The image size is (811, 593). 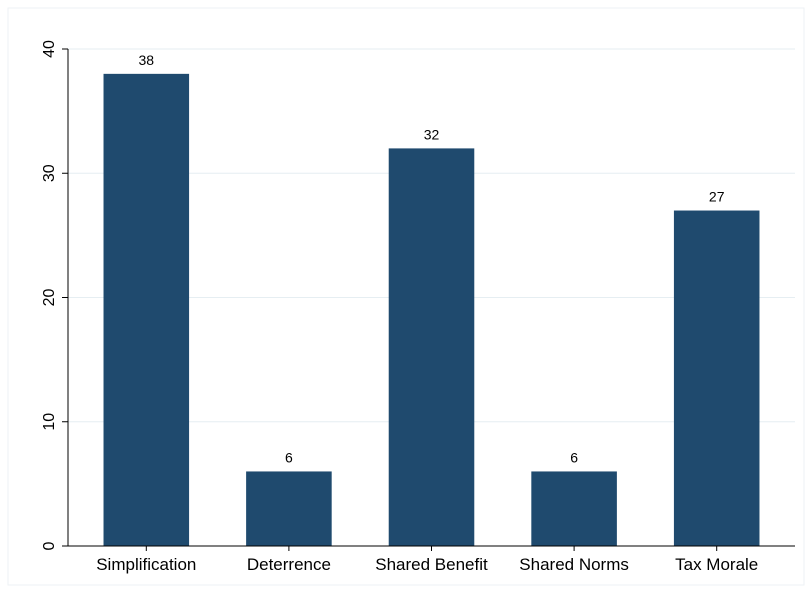 I want to click on data-label: 38, so click(x=147, y=60).